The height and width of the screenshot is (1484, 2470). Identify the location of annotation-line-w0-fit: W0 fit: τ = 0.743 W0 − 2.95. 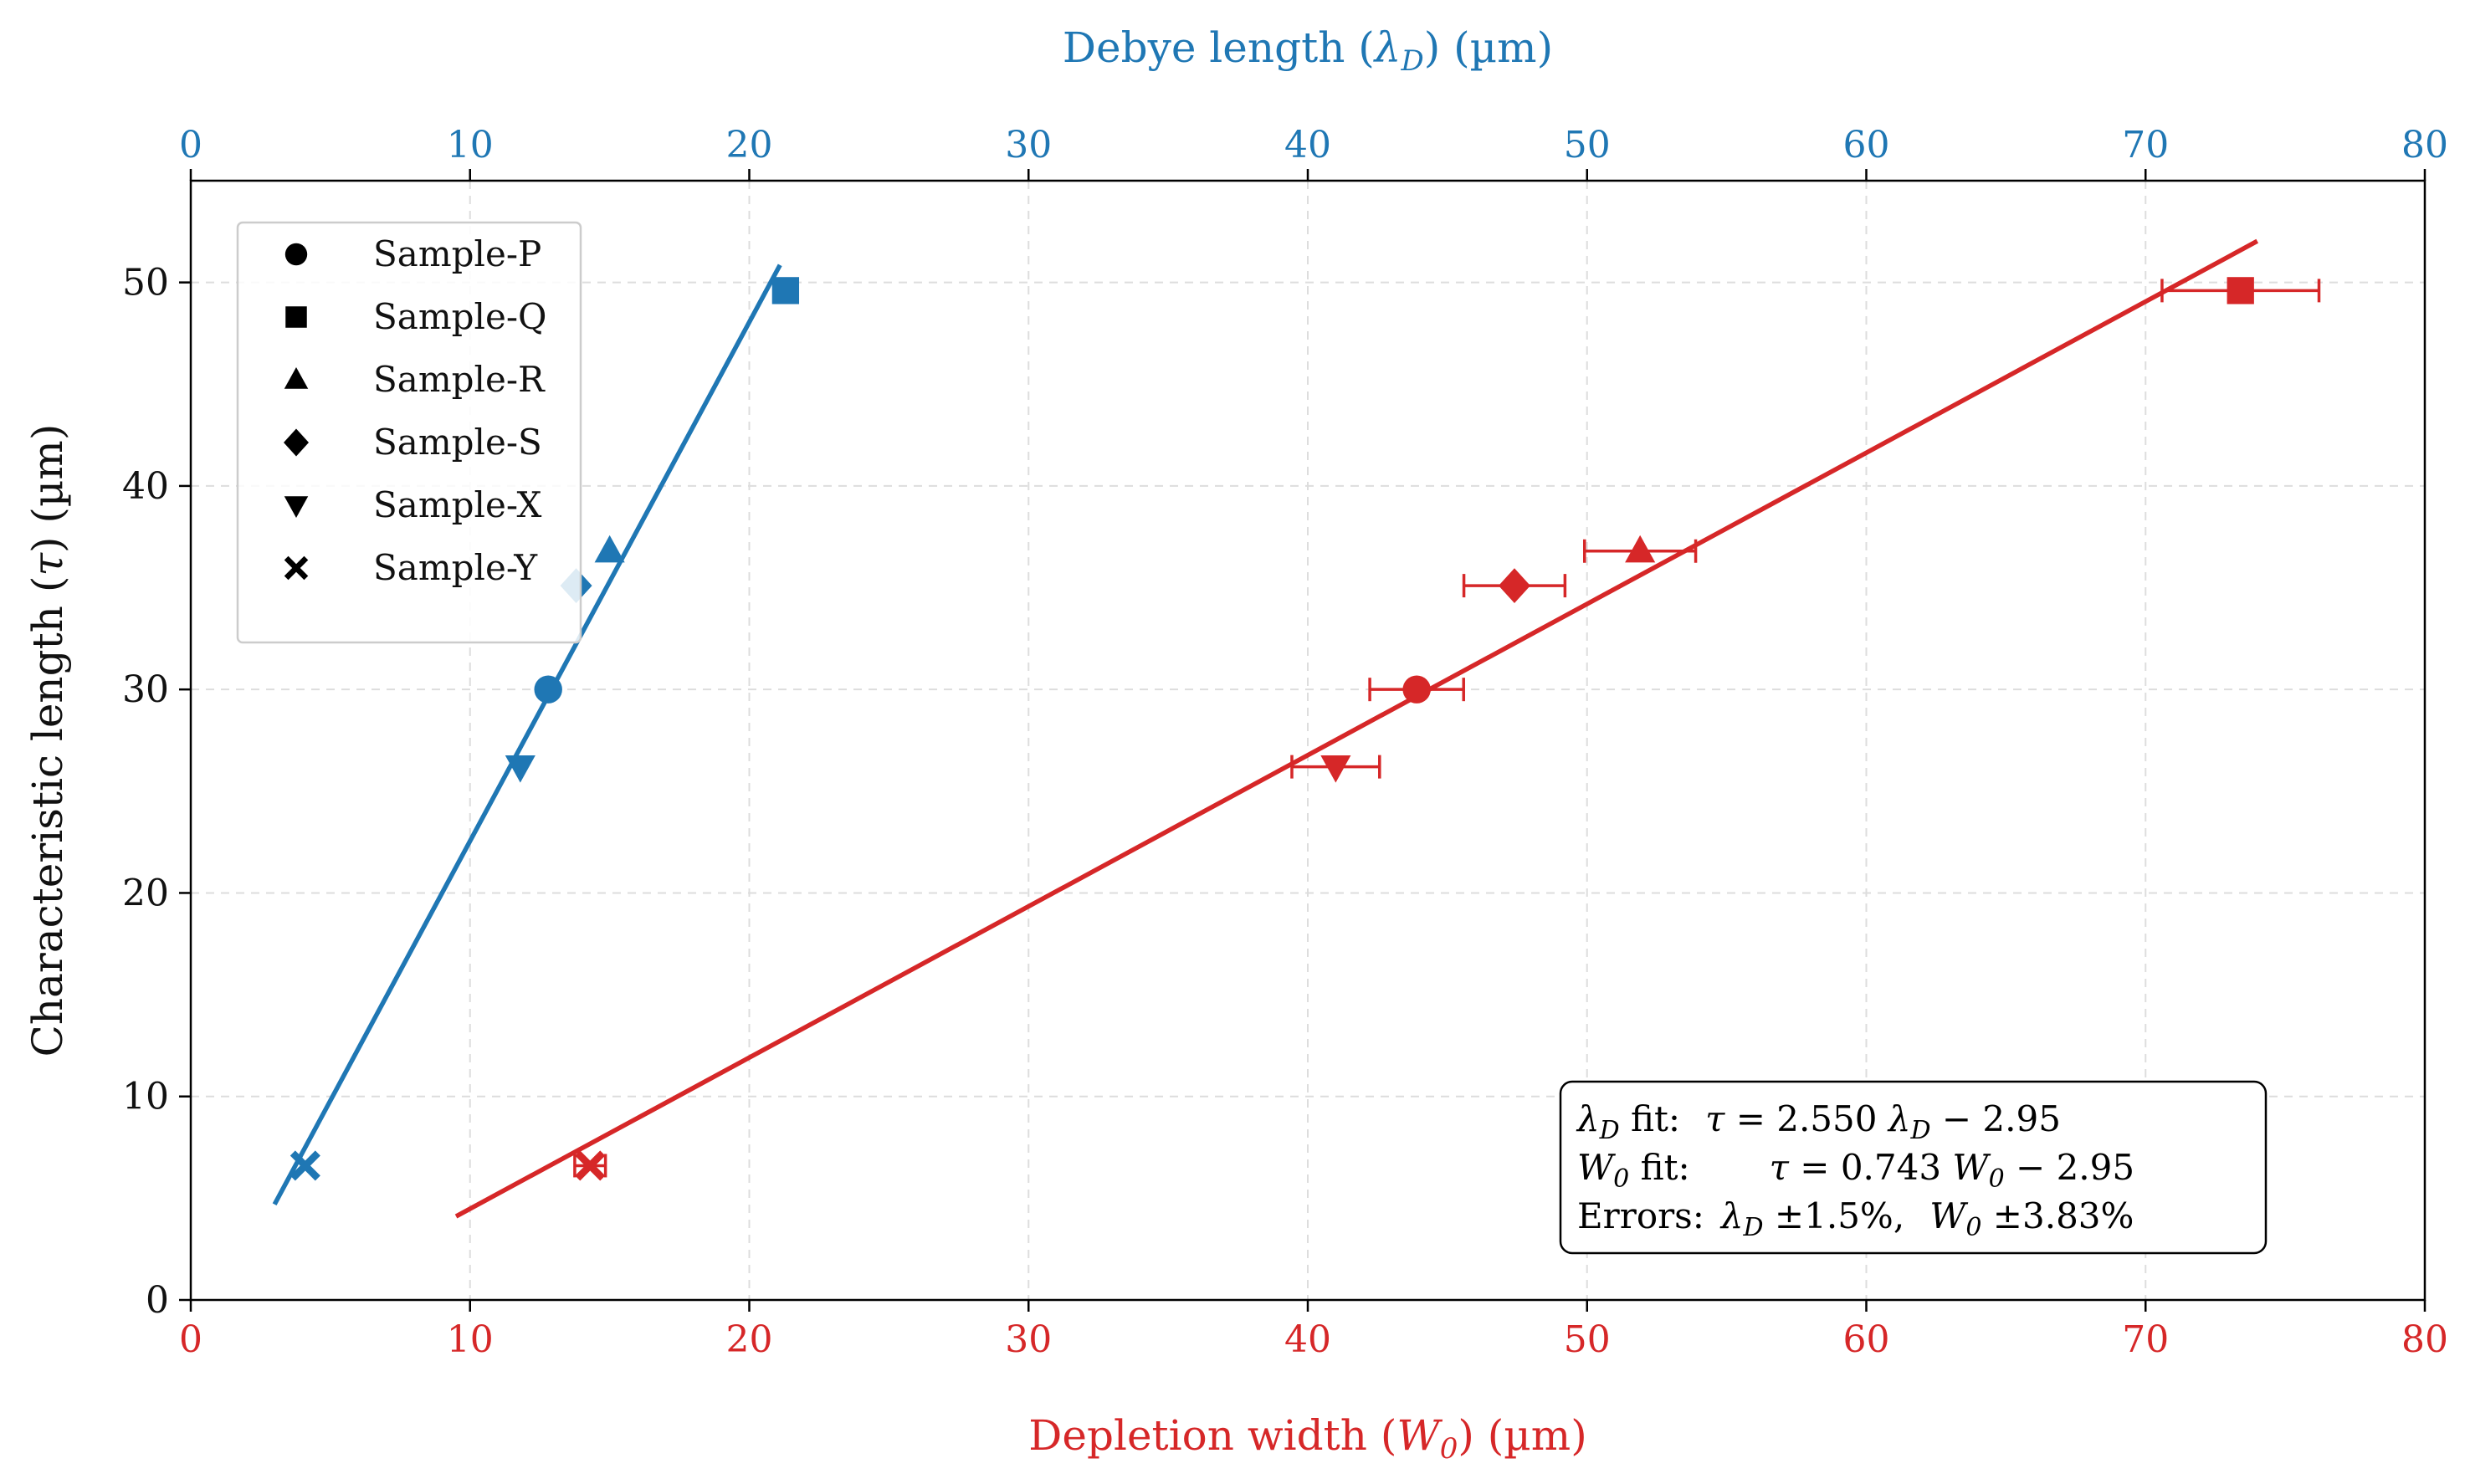
(1856, 1170).